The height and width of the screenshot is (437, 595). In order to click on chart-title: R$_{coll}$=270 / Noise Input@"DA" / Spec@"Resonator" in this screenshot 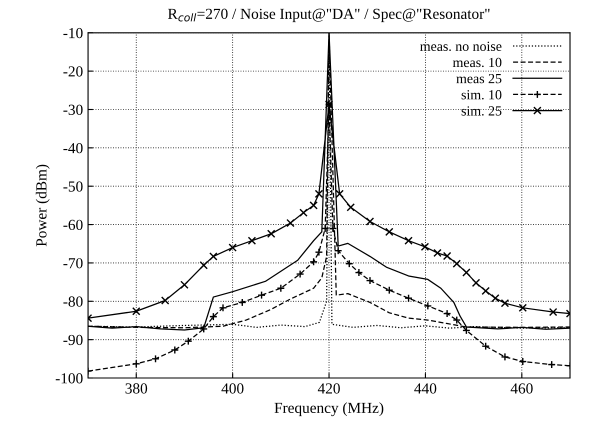, I will do `click(329, 15)`.